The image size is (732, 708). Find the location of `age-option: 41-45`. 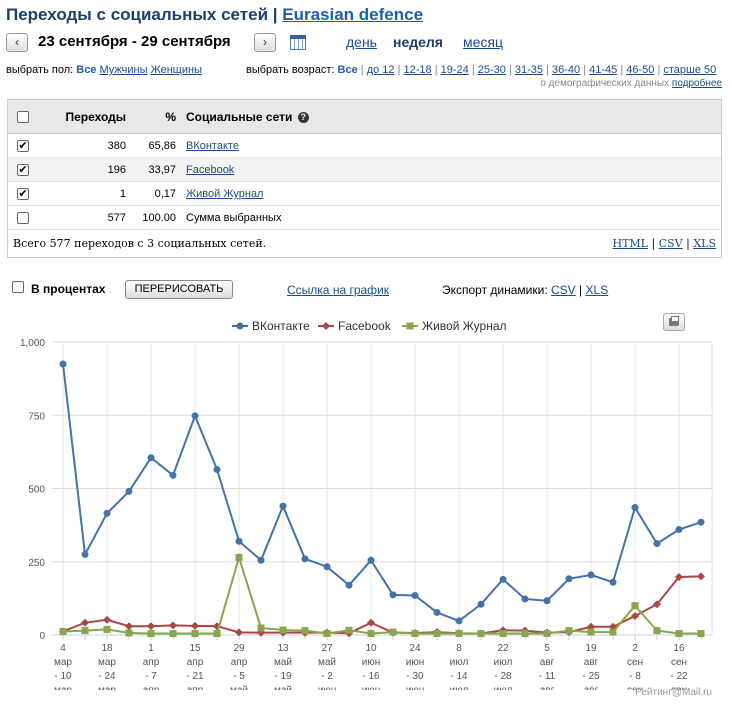

age-option: 41-45 is located at coordinates (603, 70).